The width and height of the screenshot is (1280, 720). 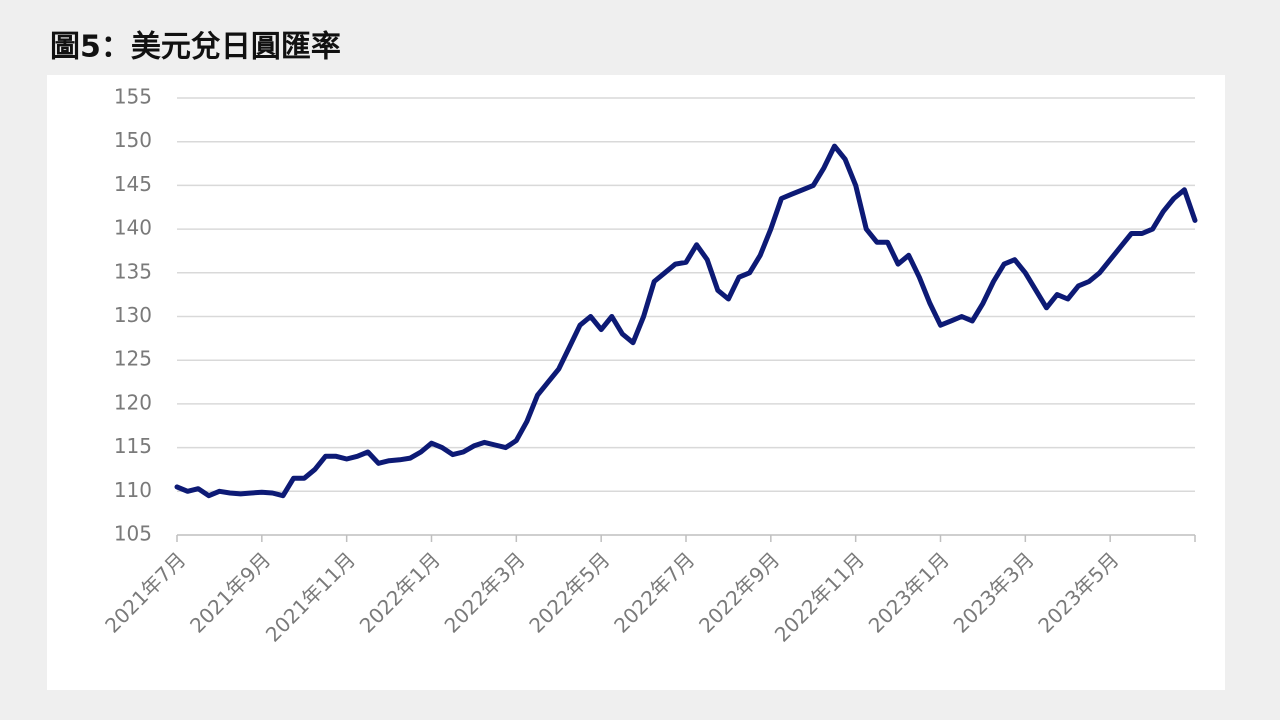 I want to click on y-tick-label: 130, so click(x=133, y=315).